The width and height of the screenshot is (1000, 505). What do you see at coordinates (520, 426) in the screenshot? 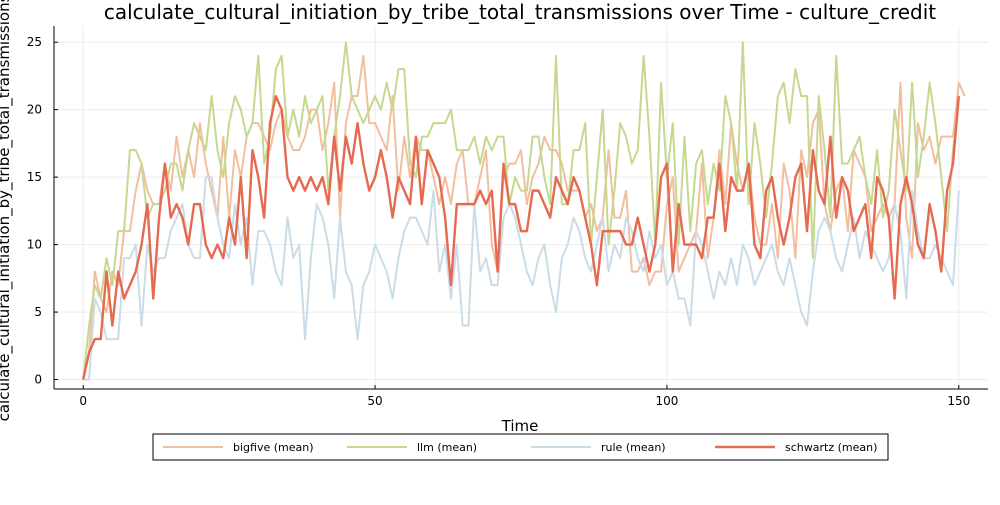
I see `x-axis-label: Time` at bounding box center [520, 426].